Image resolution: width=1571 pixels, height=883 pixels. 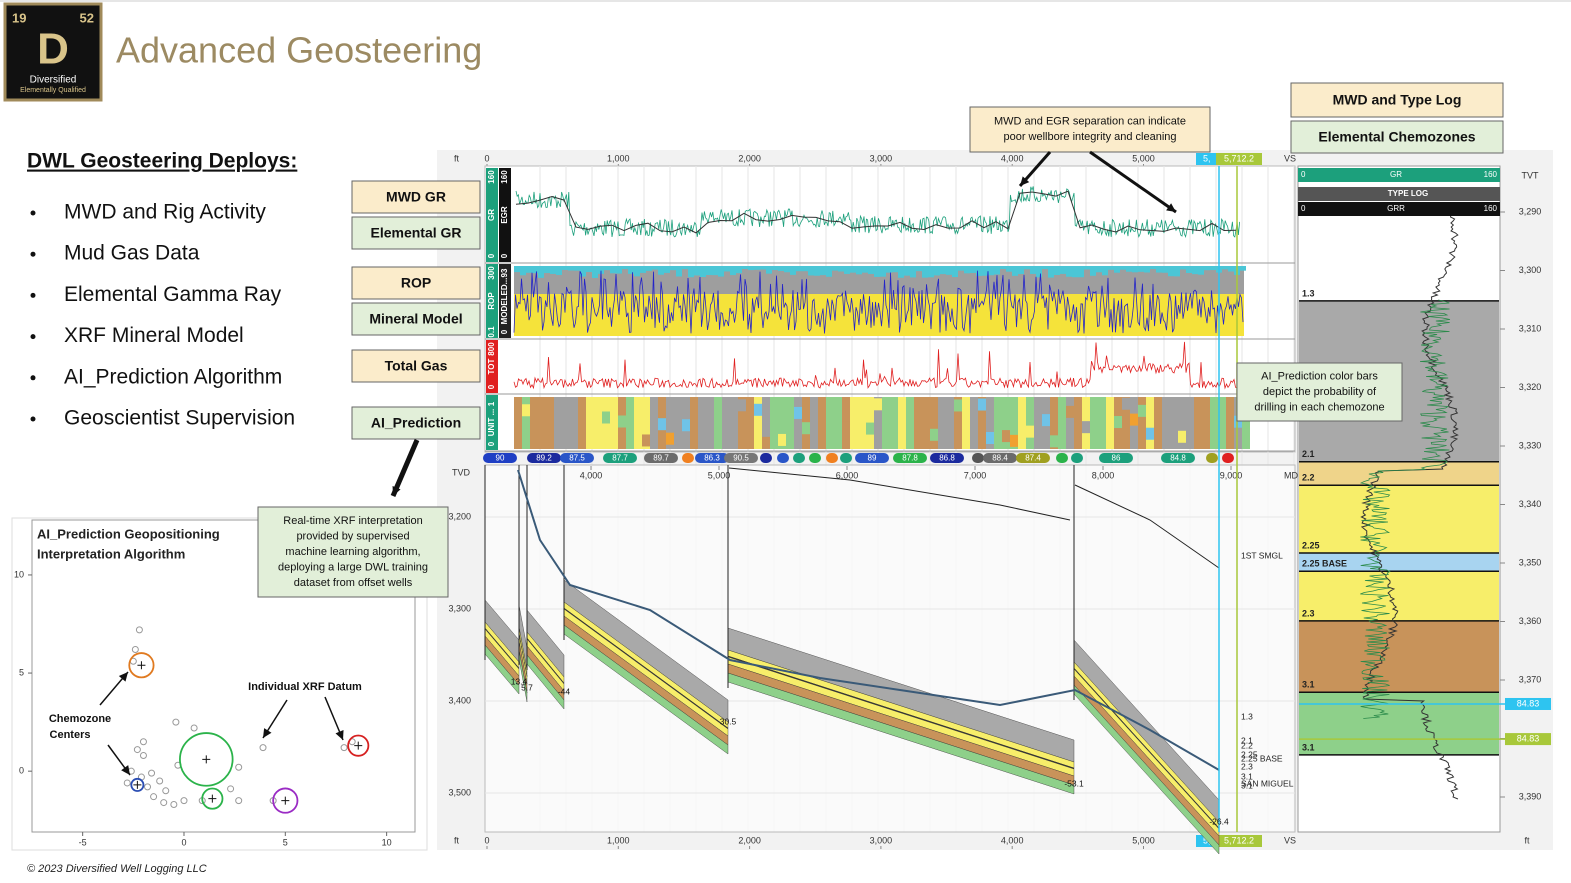 What do you see at coordinates (1530, 562) in the screenshot?
I see `tick-label: 3,350` at bounding box center [1530, 562].